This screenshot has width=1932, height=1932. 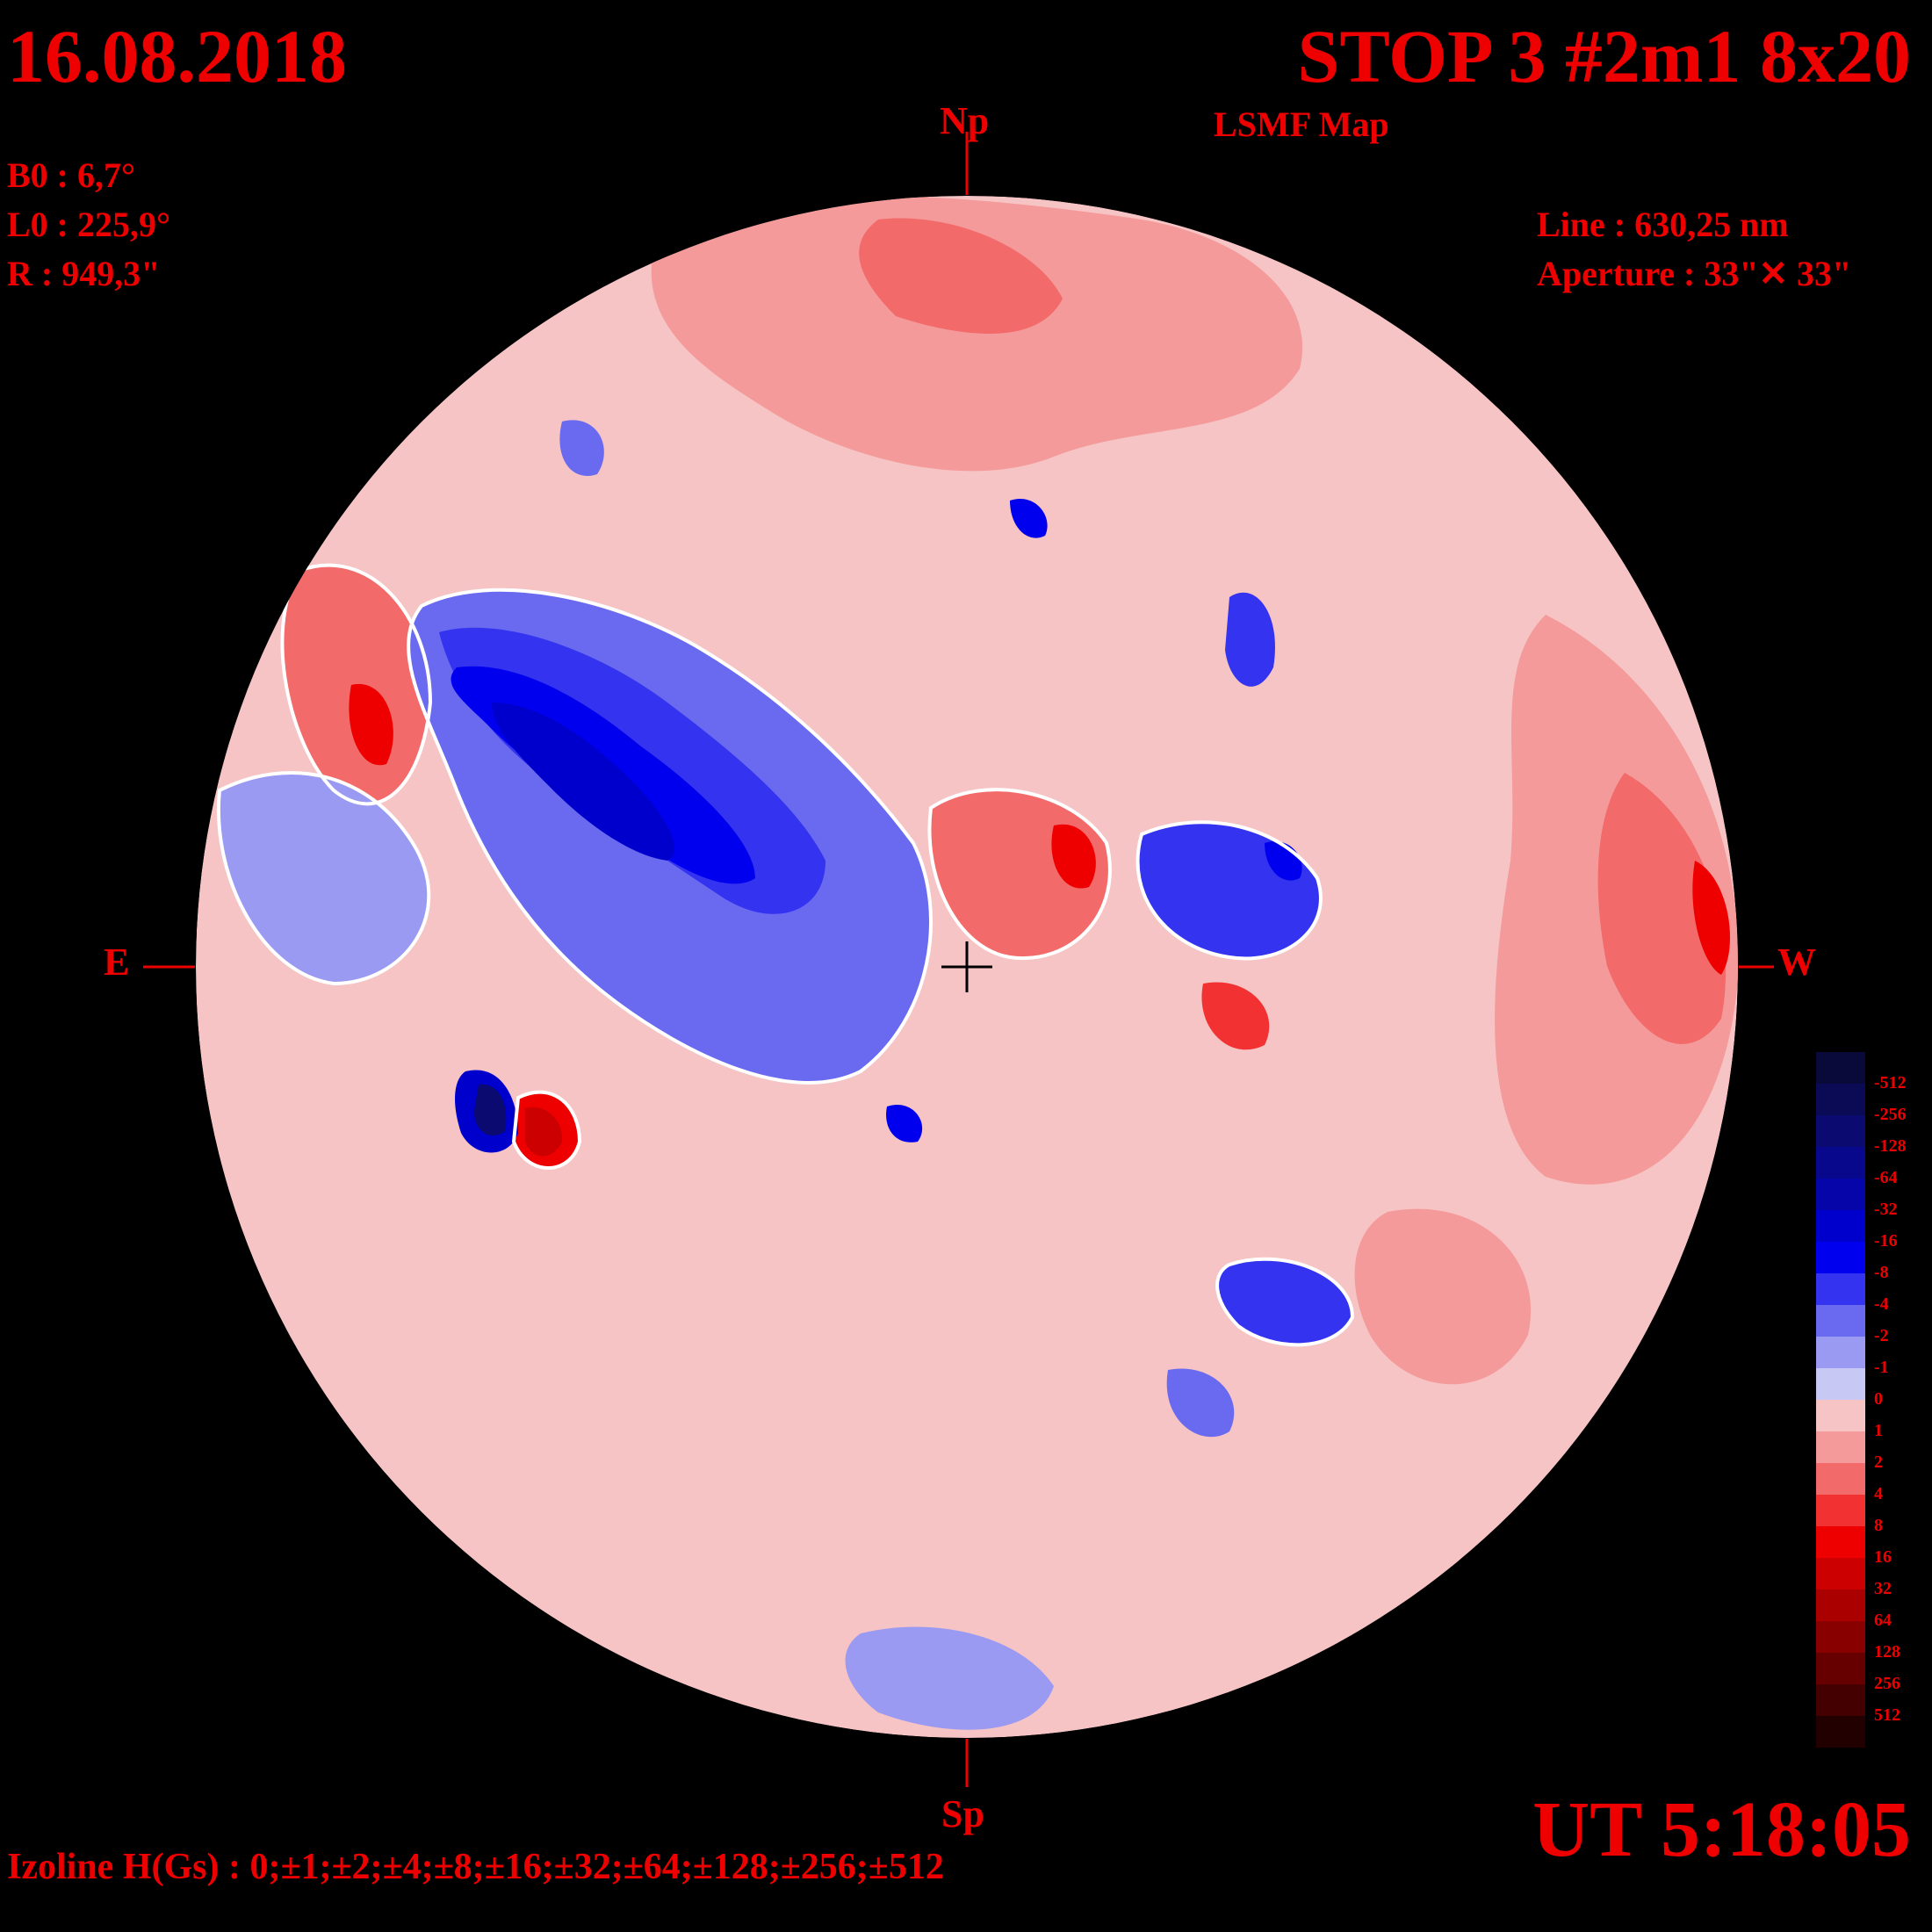 I want to click on north-label: Np, so click(x=965, y=121).